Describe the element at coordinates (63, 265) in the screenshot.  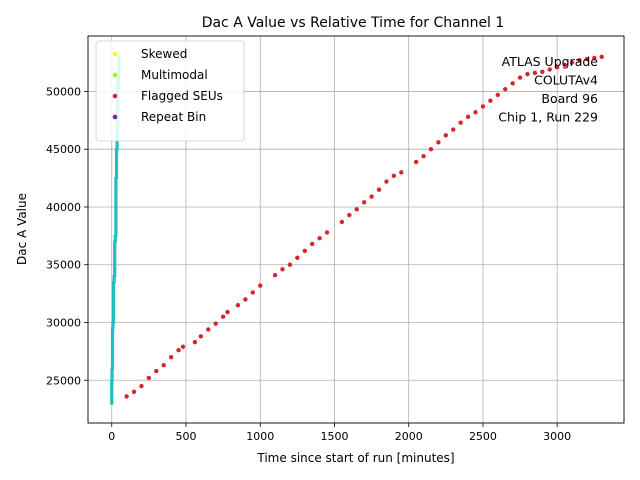
I see `y-tick-label: 35000` at that location.